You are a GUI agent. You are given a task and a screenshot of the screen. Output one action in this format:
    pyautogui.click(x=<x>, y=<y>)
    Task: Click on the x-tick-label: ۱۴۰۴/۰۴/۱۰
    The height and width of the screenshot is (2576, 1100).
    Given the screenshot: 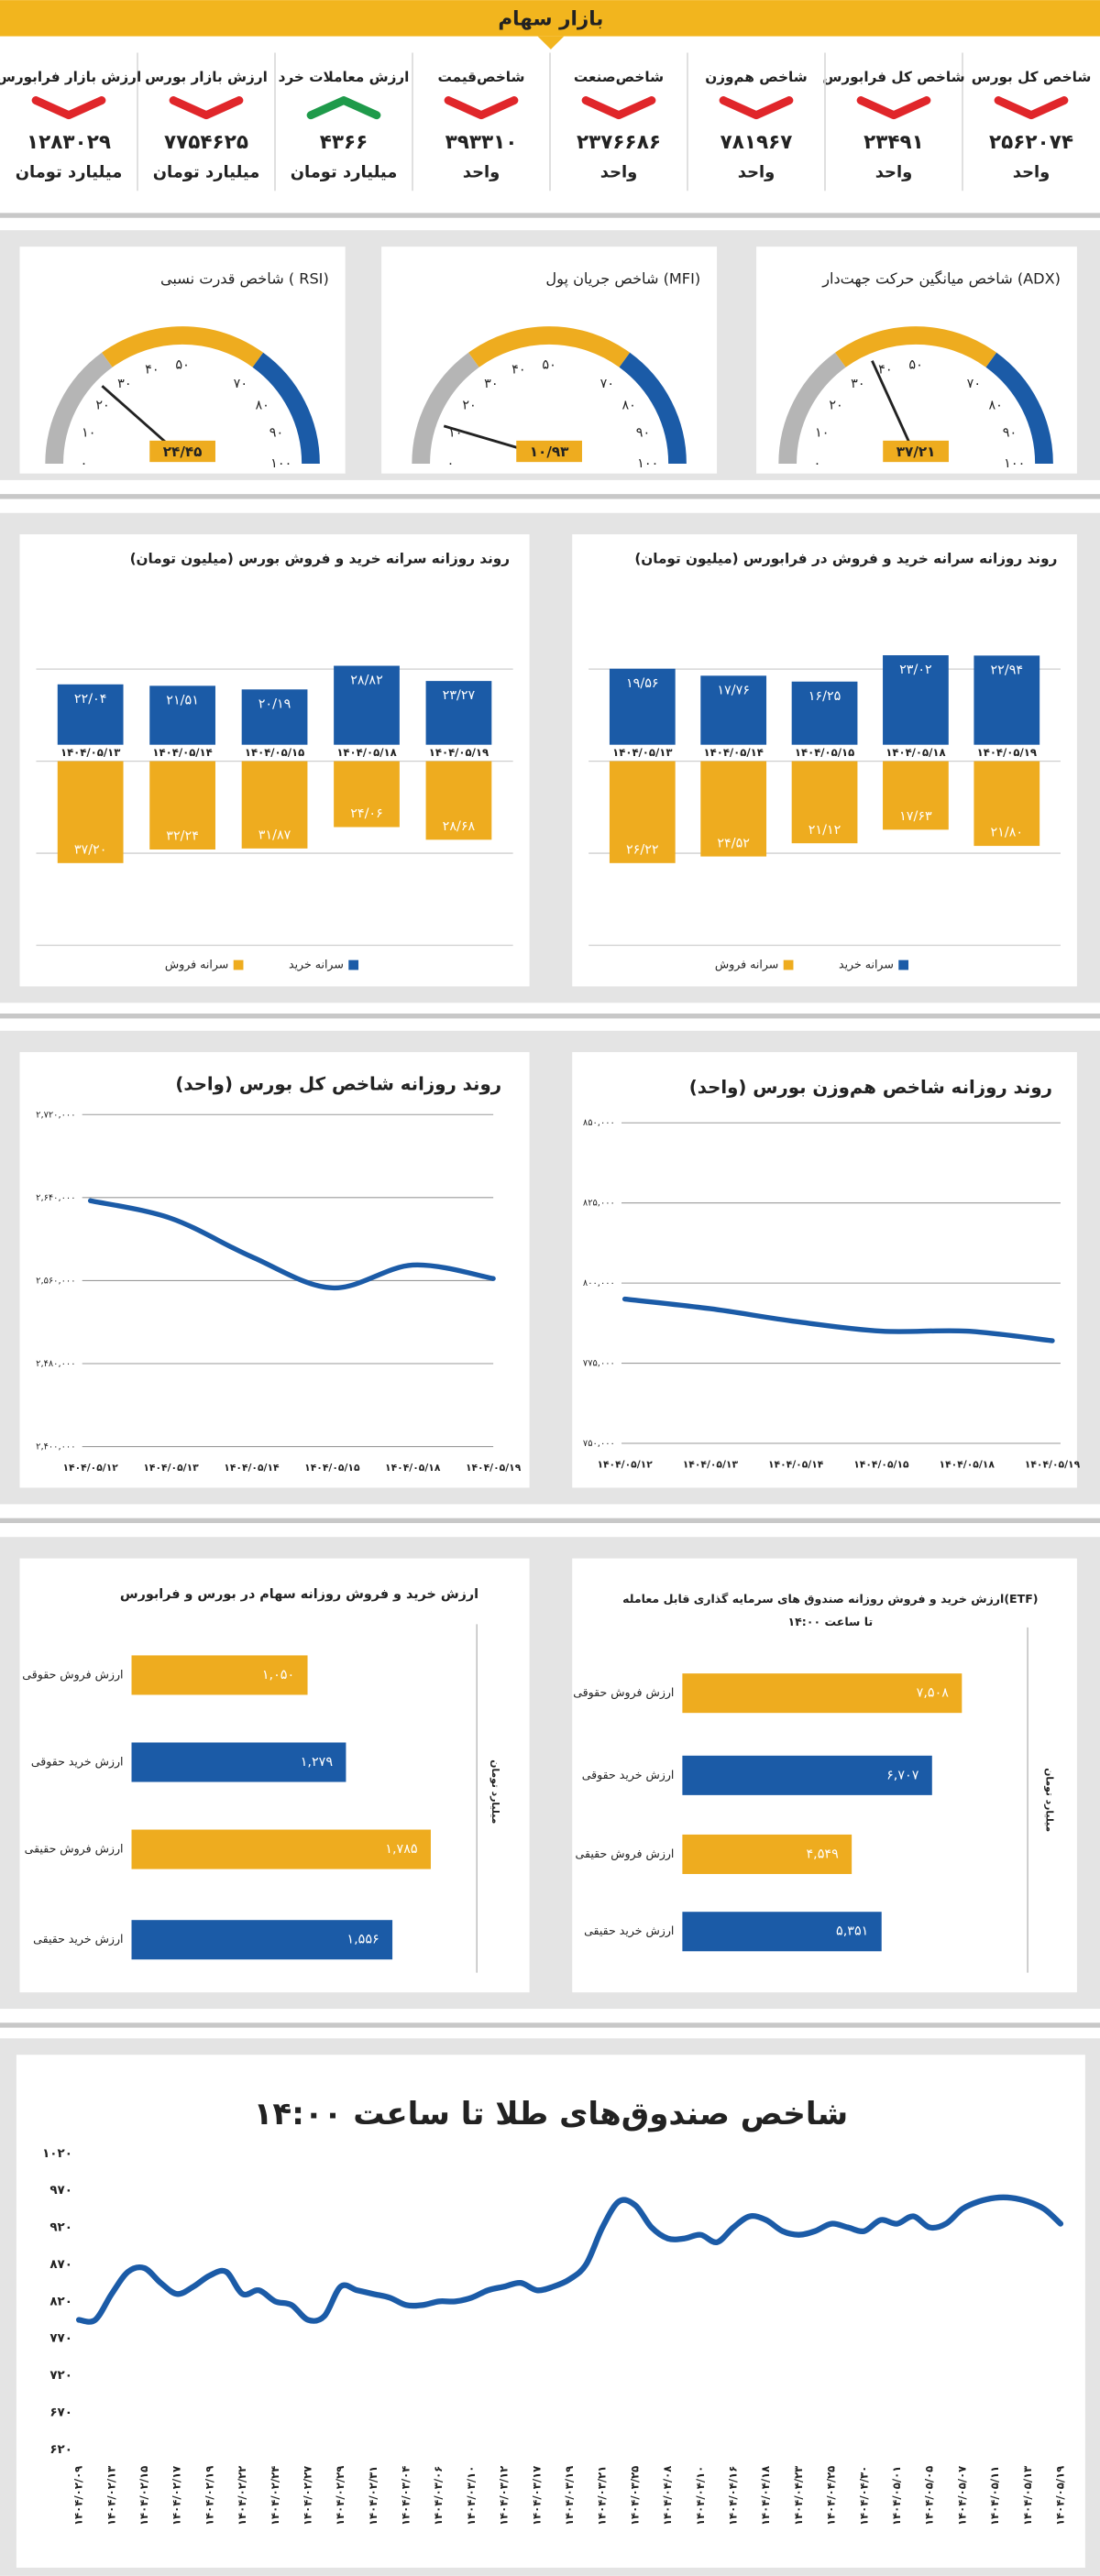 What is the action you would take?
    pyautogui.click(x=700, y=2496)
    